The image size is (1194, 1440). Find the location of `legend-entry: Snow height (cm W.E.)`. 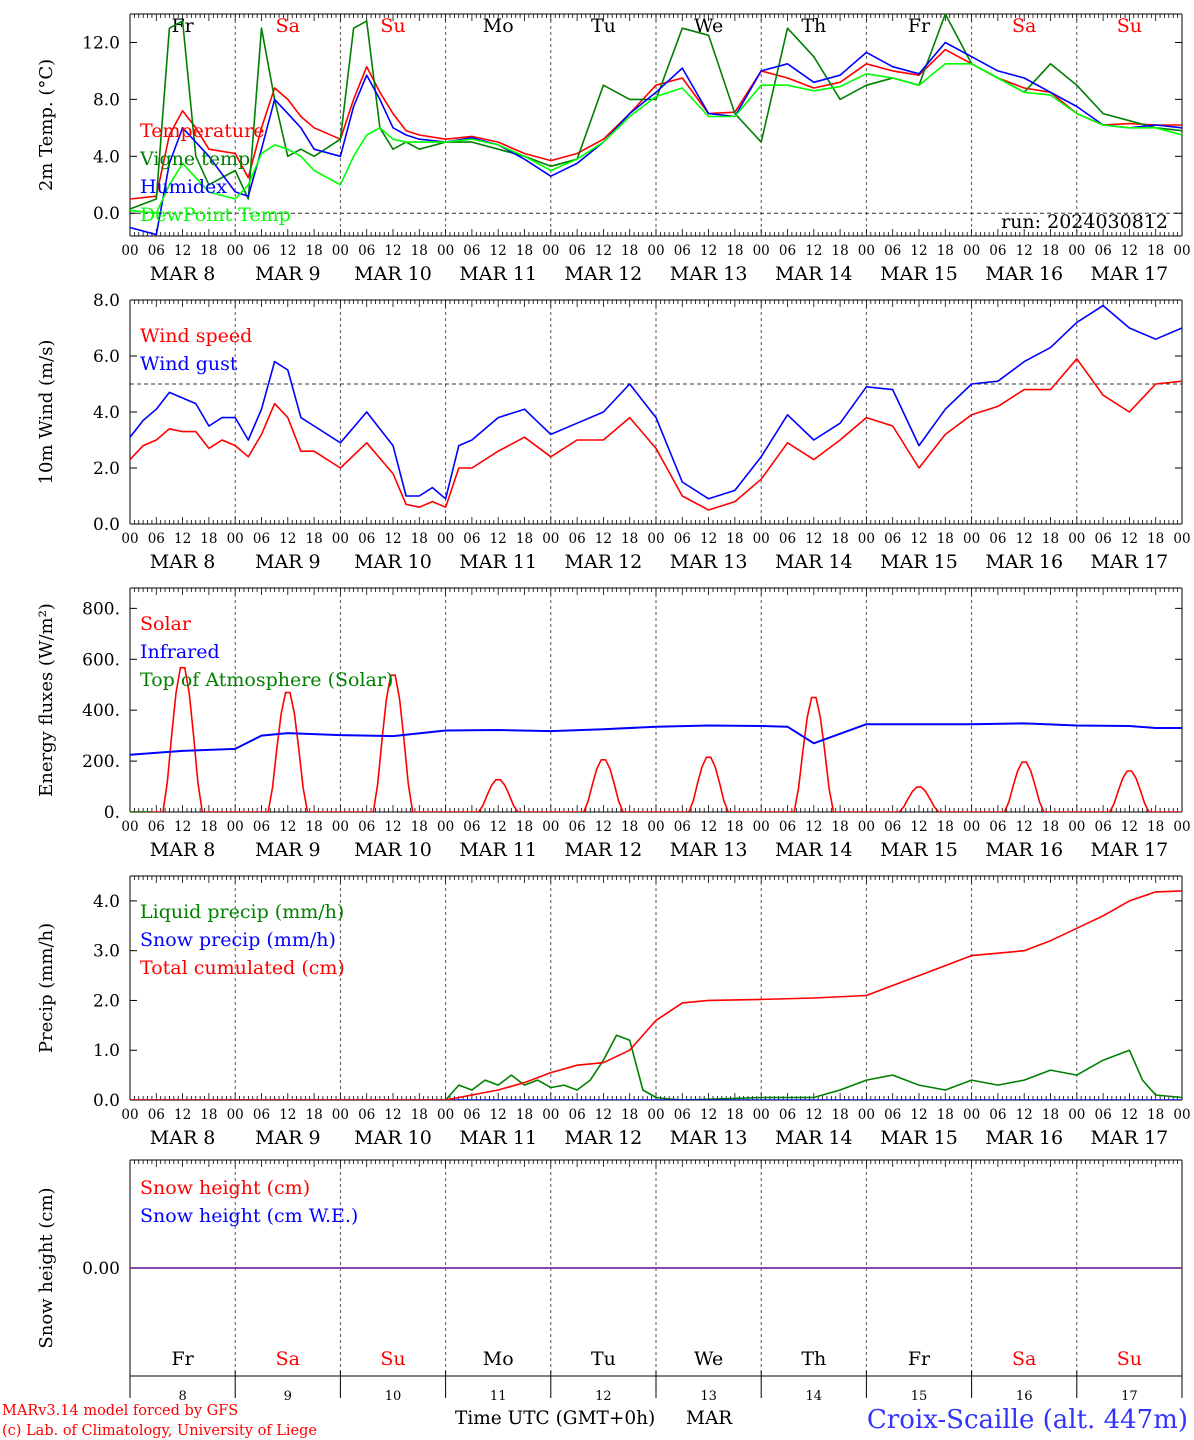

legend-entry: Snow height (cm W.E.) is located at coordinates (249, 1216).